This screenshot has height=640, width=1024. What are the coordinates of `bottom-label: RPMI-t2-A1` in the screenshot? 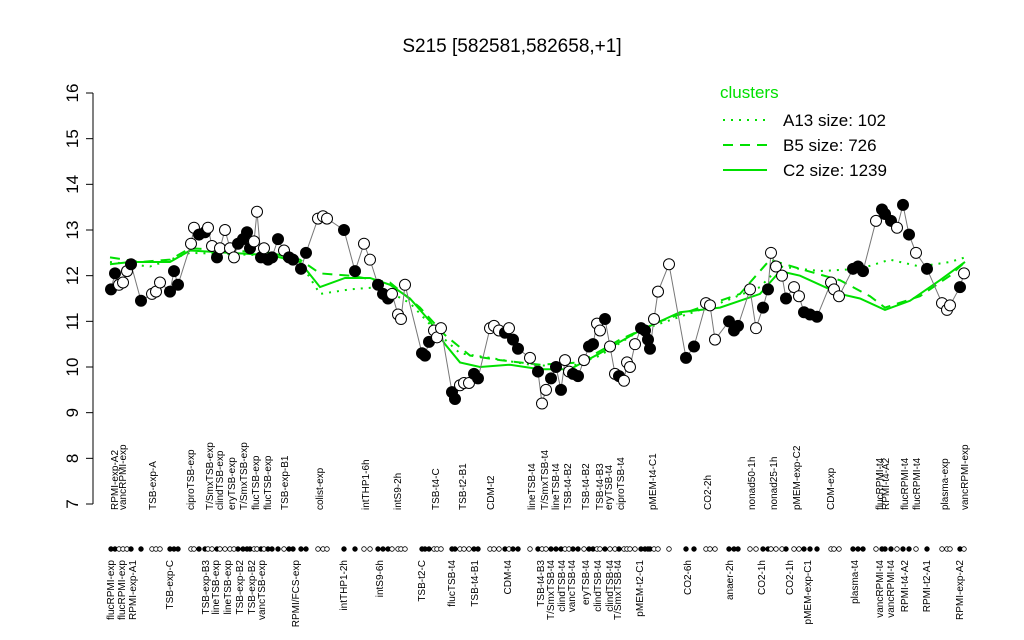 It's located at (927, 586).